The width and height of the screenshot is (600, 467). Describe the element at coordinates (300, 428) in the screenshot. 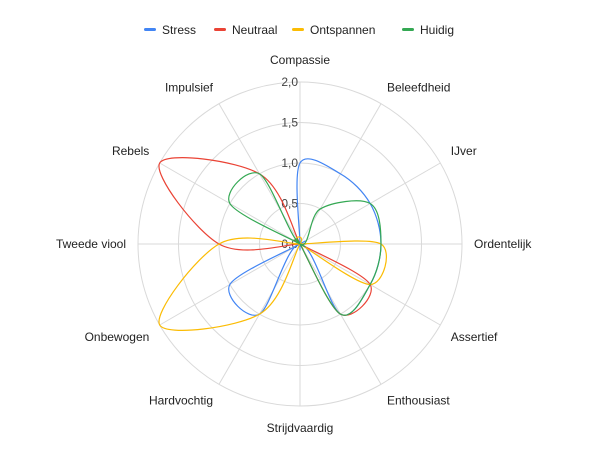

I see `axis-label-strijdvaardig: Strijdvaardig` at that location.